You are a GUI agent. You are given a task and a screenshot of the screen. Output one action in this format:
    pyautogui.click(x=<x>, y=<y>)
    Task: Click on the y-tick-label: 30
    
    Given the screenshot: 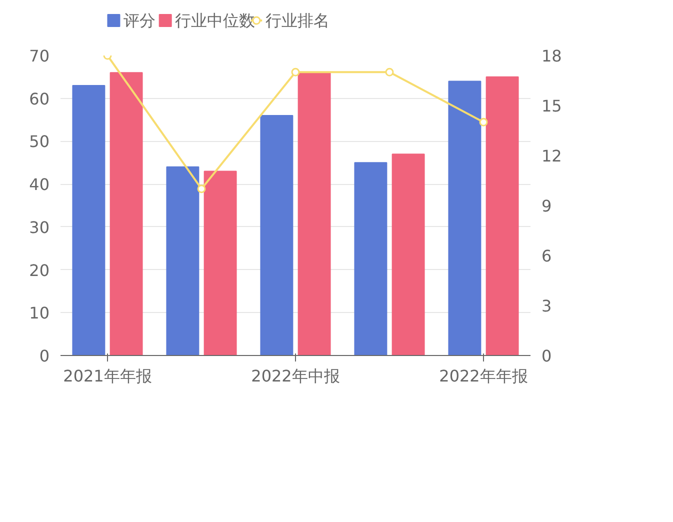 What is the action you would take?
    pyautogui.click(x=39, y=227)
    